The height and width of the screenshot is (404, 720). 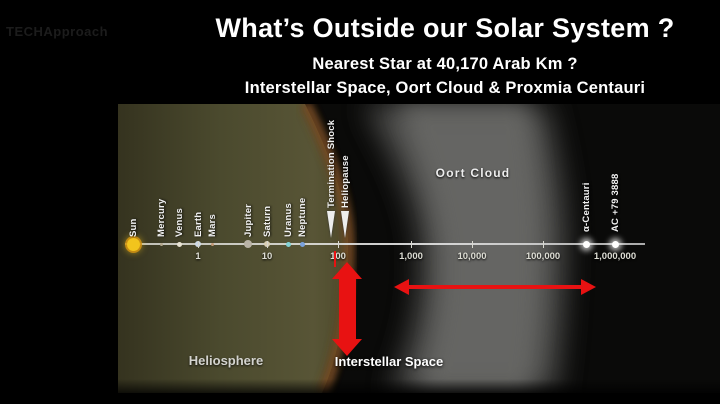 What do you see at coordinates (302, 244) in the screenshot?
I see `neptune-dot` at bounding box center [302, 244].